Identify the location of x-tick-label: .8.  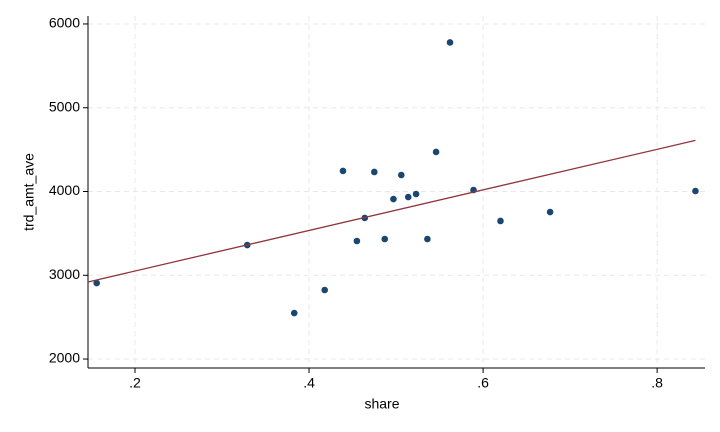
(657, 383).